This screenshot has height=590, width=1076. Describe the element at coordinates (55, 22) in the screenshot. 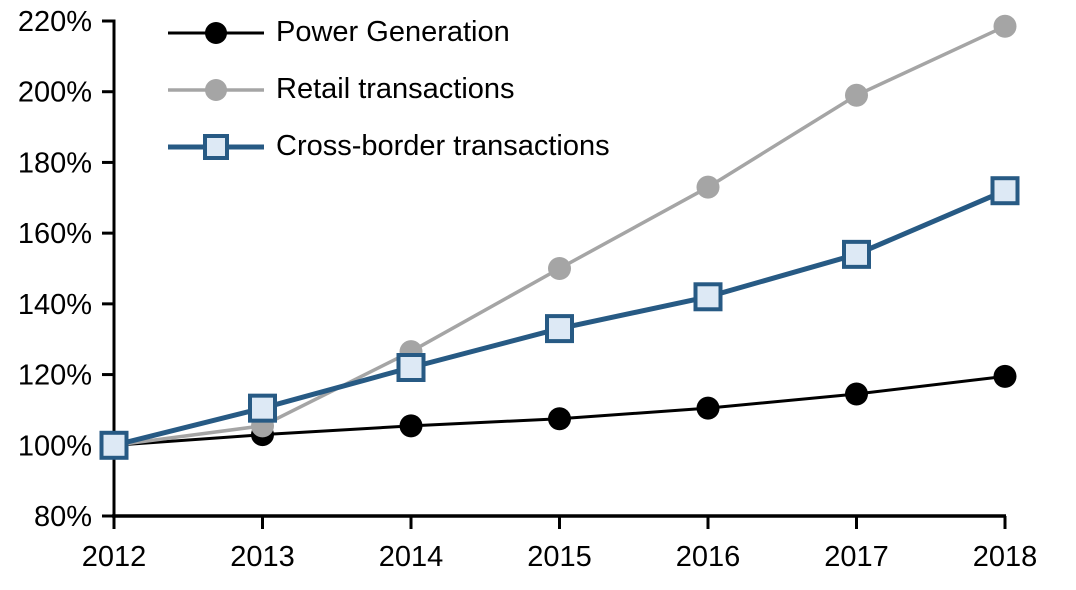

I see `y-tick-label: 220%` at that location.